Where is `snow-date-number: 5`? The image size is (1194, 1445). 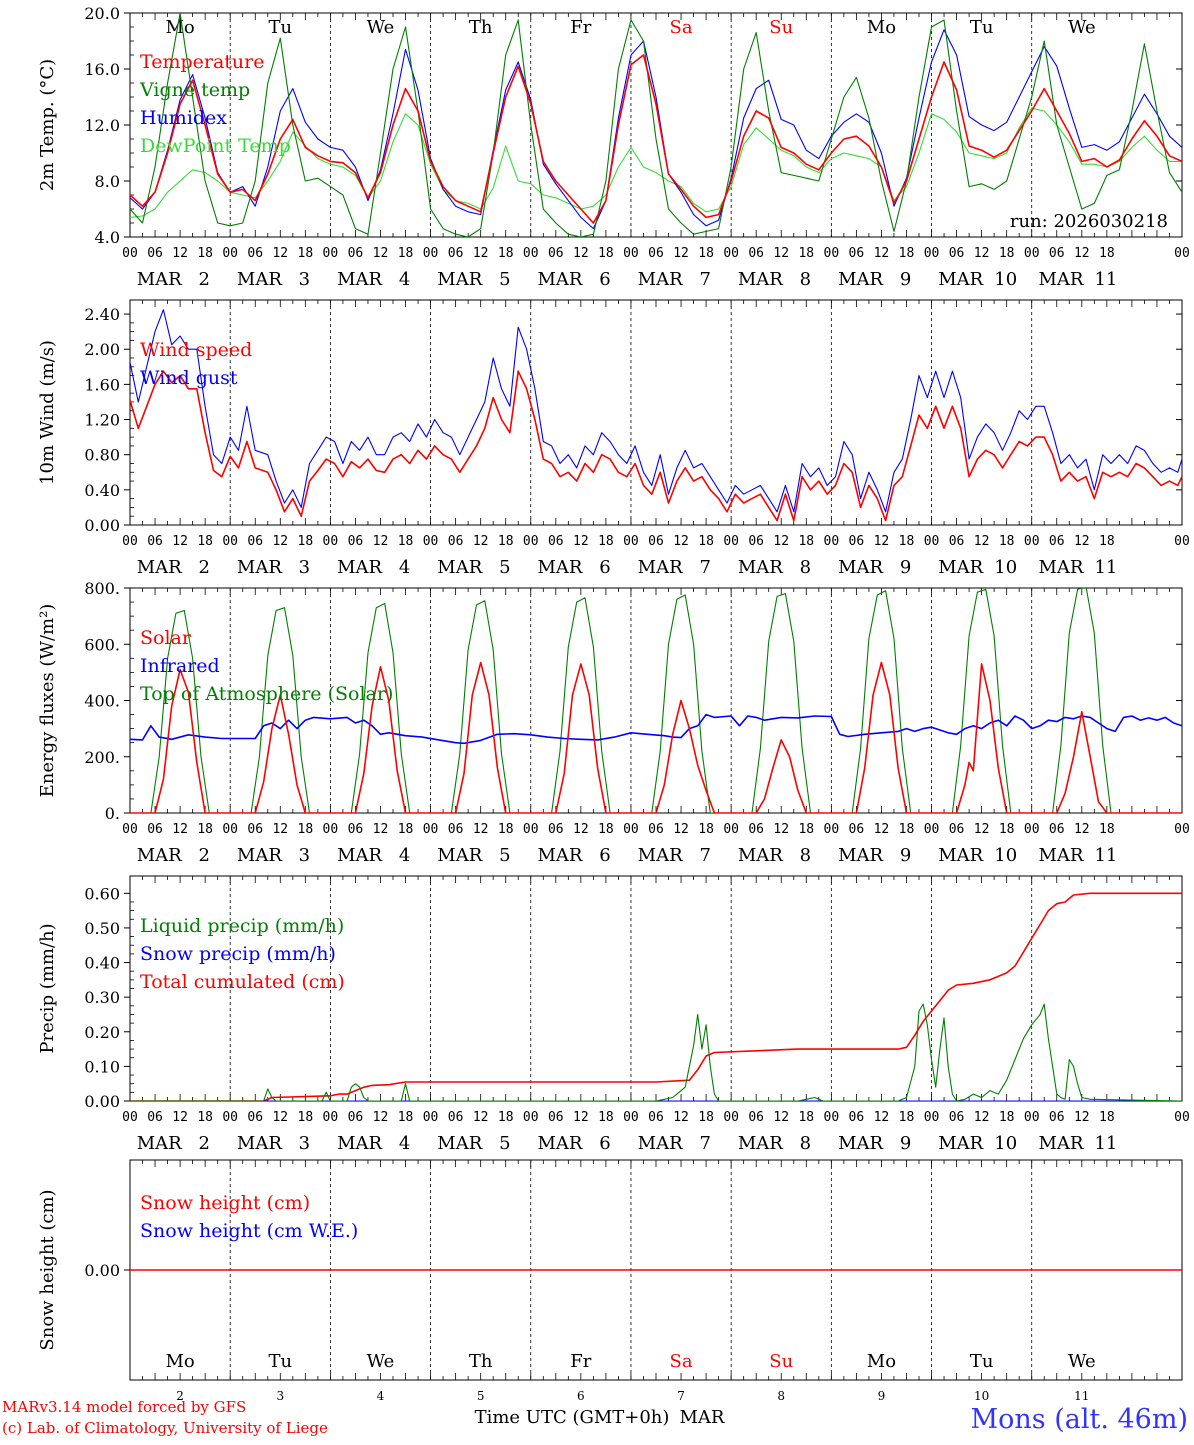 snow-date-number: 5 is located at coordinates (481, 1396).